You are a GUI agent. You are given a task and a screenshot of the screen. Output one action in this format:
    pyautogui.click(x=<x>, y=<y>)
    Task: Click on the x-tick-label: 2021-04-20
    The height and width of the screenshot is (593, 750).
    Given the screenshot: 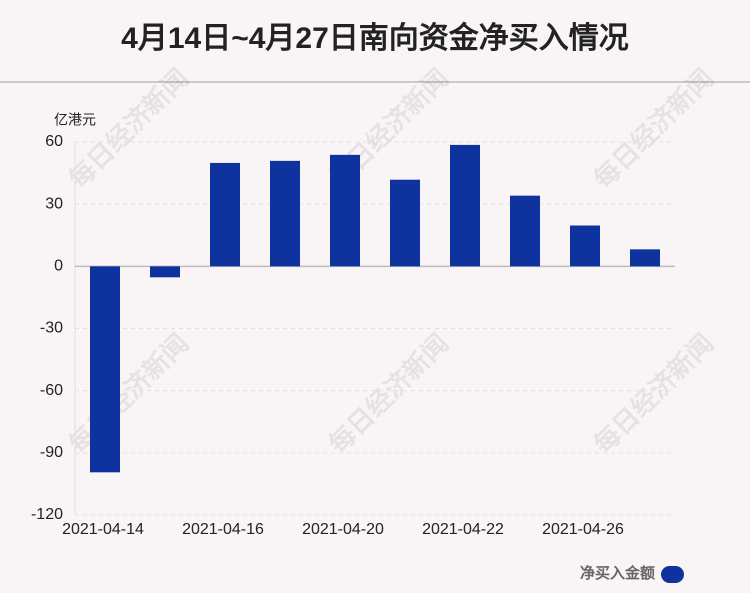 What is the action you would take?
    pyautogui.click(x=343, y=529)
    